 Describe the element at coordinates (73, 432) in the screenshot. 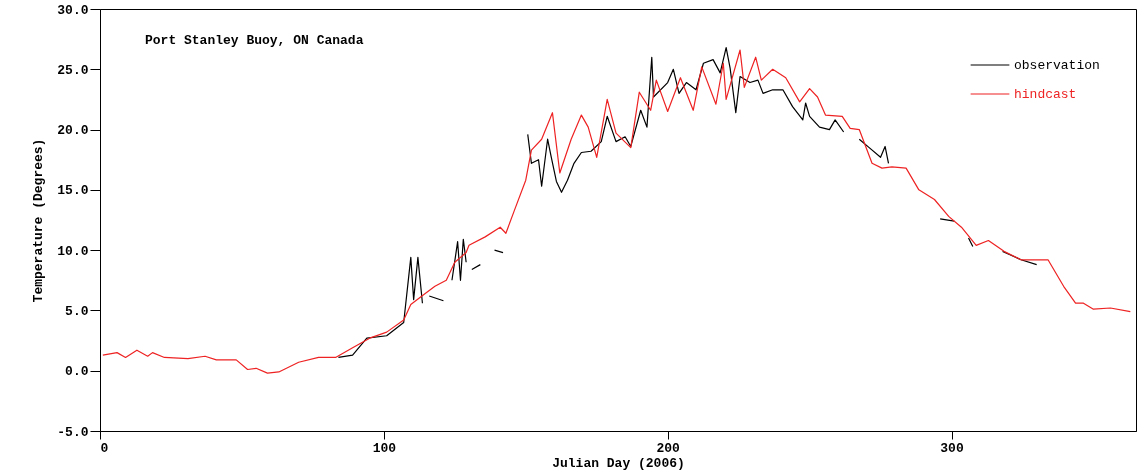

I see `y-tick-label: -5.0` at that location.